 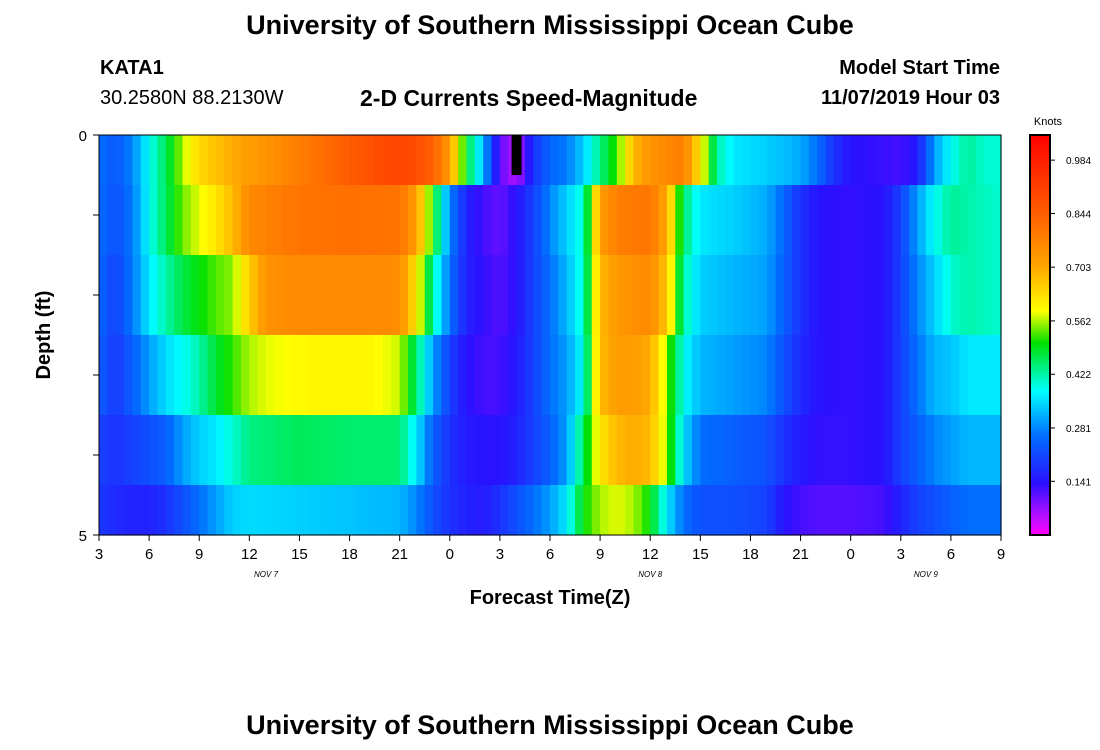 I want to click on y-axis-label: Depth (ft), so click(x=44, y=335).